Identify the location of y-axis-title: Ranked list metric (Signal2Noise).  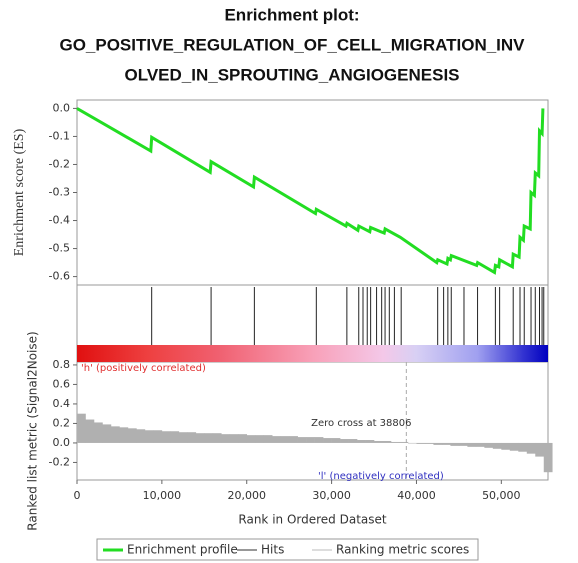
(33, 430).